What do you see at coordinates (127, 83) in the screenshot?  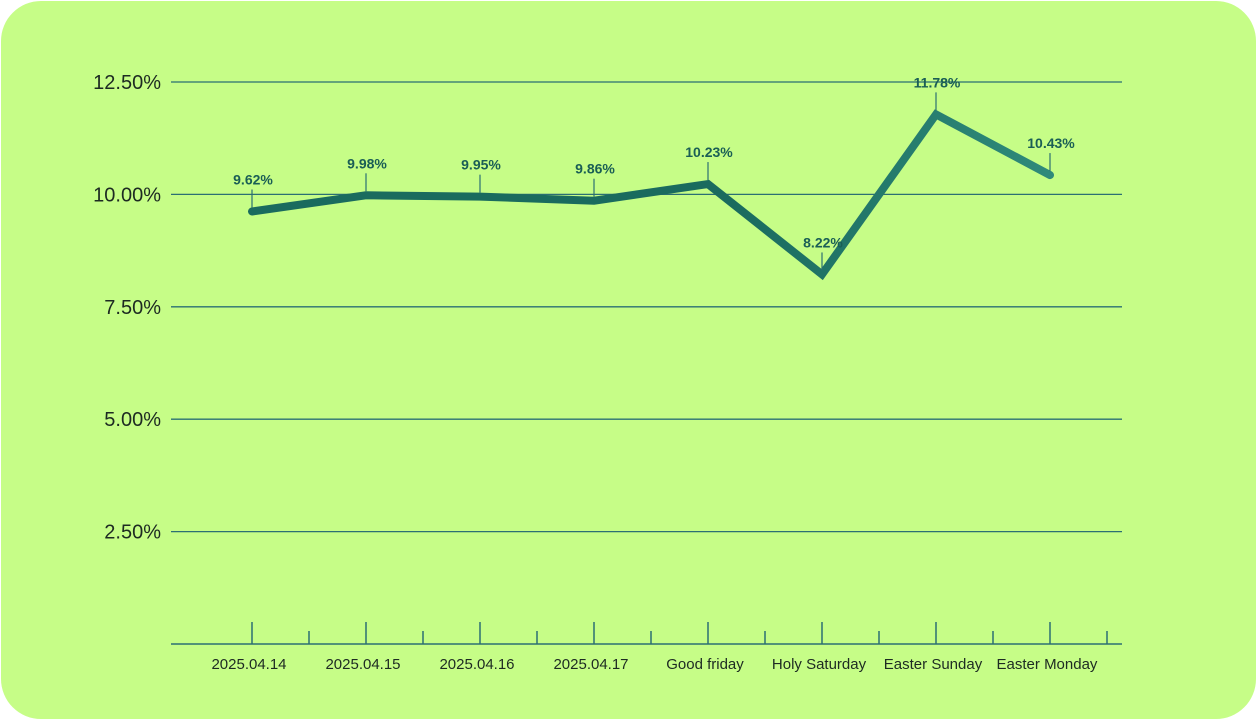 I see `y-tick-label: 12.50%` at bounding box center [127, 83].